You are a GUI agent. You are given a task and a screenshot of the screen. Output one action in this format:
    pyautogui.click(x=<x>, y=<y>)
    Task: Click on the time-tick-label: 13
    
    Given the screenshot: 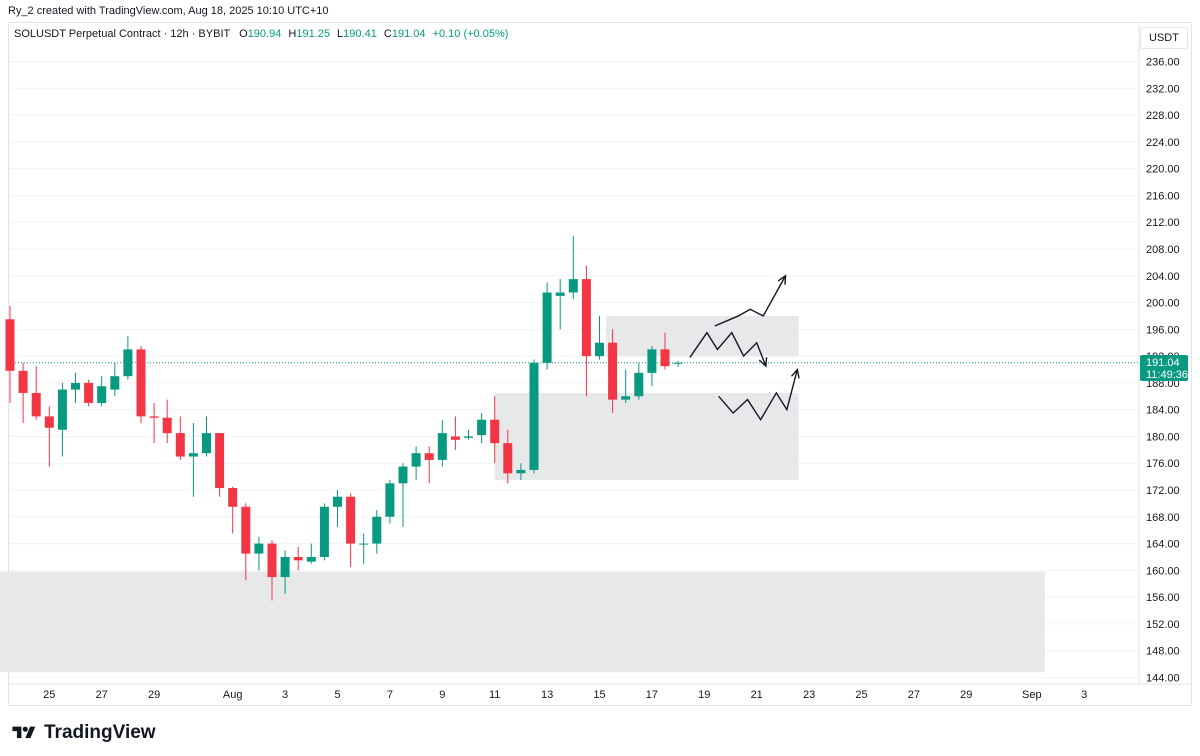 What is the action you would take?
    pyautogui.click(x=547, y=695)
    